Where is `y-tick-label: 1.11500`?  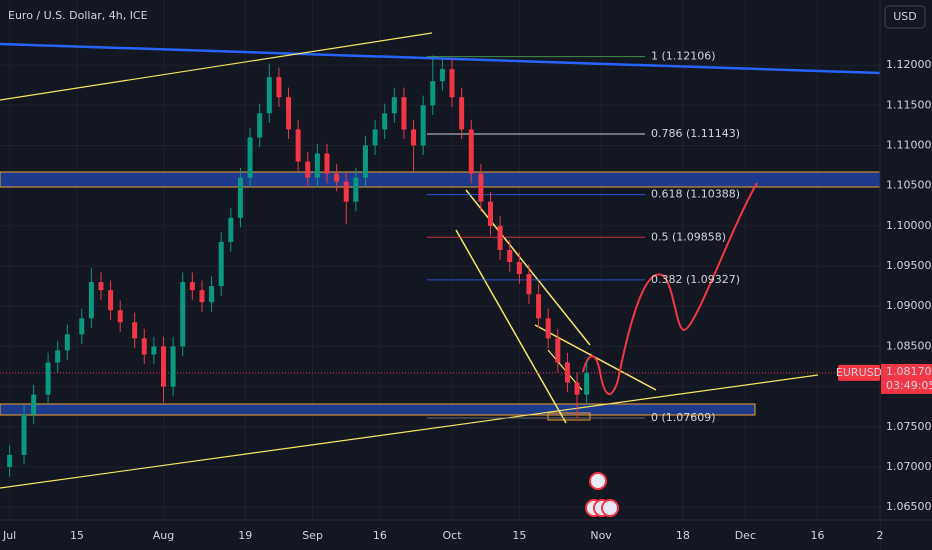
y-tick-label: 1.11500 is located at coordinates (909, 104).